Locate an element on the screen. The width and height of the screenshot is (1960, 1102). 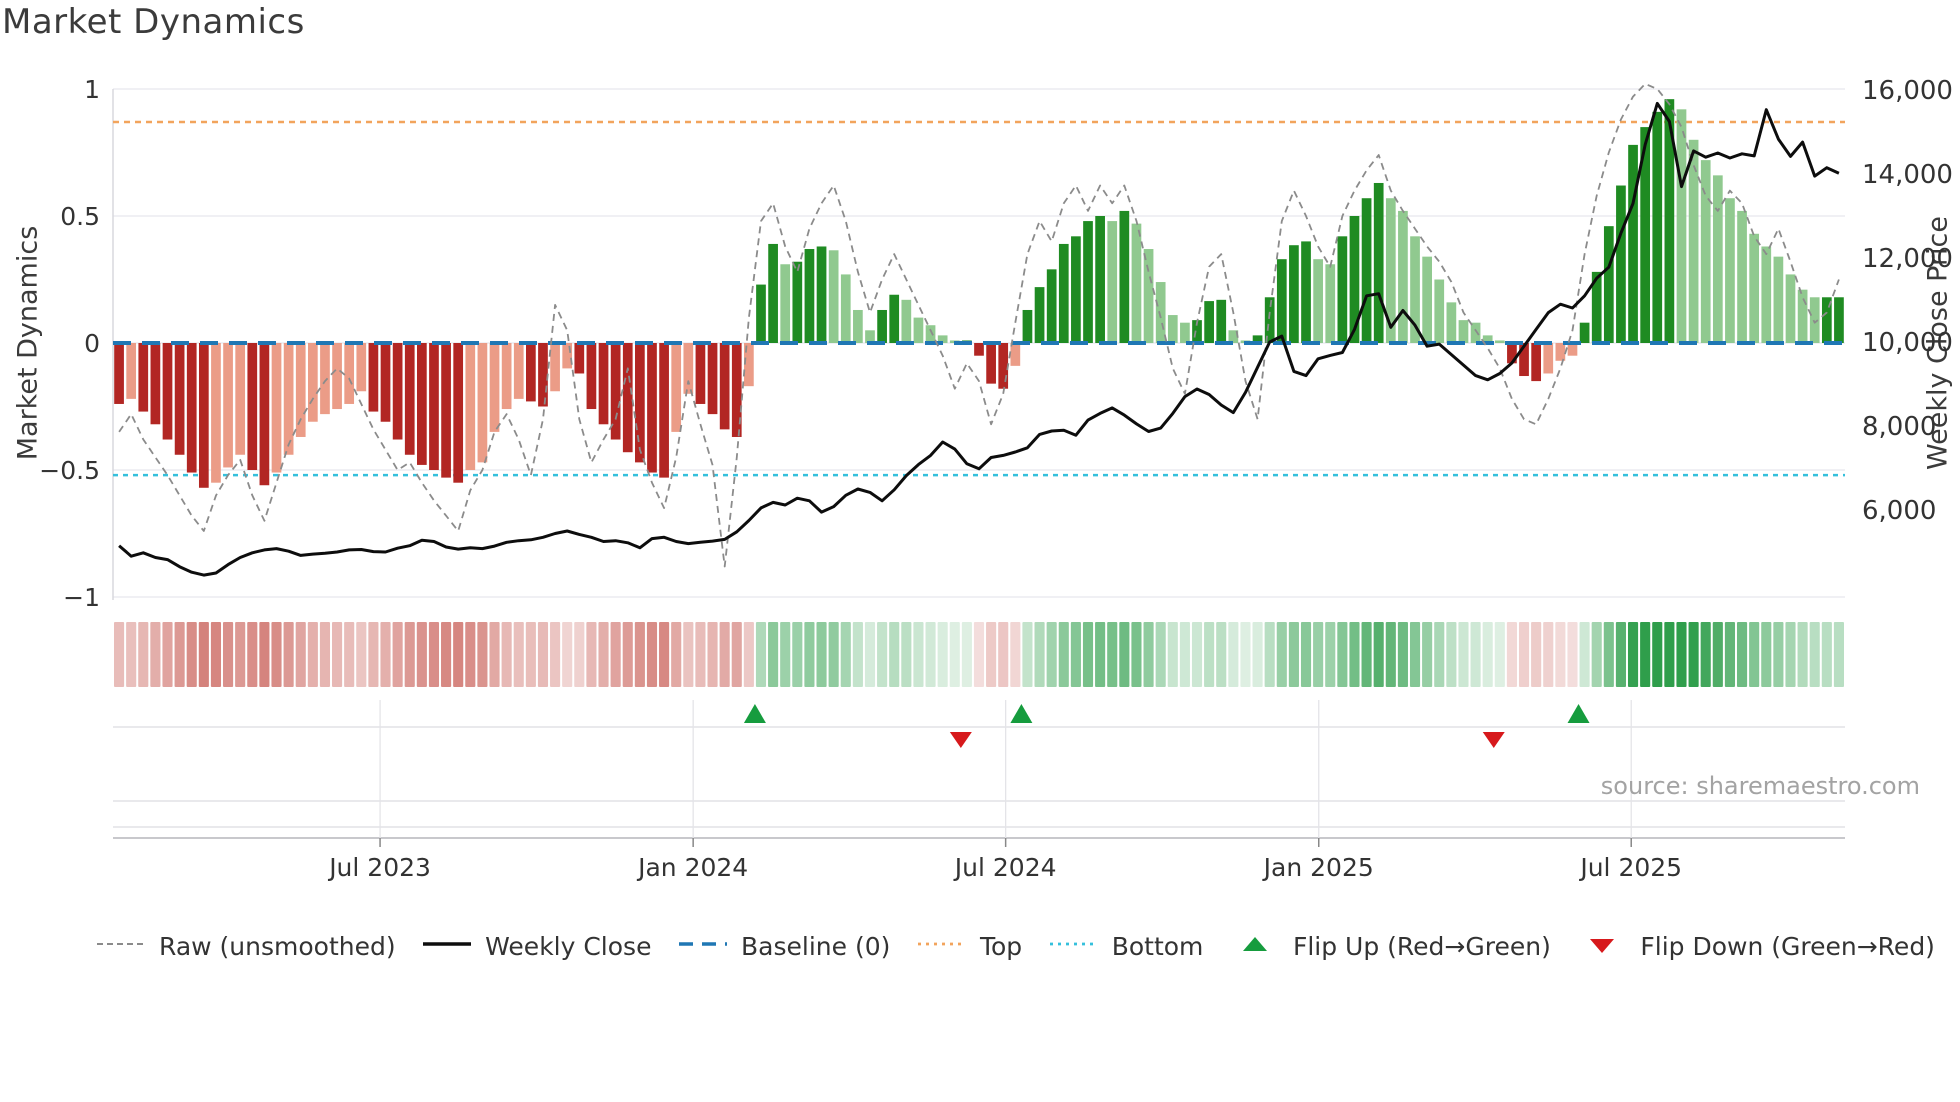
legend-item-bottom: Bottom is located at coordinates (1125, 946).